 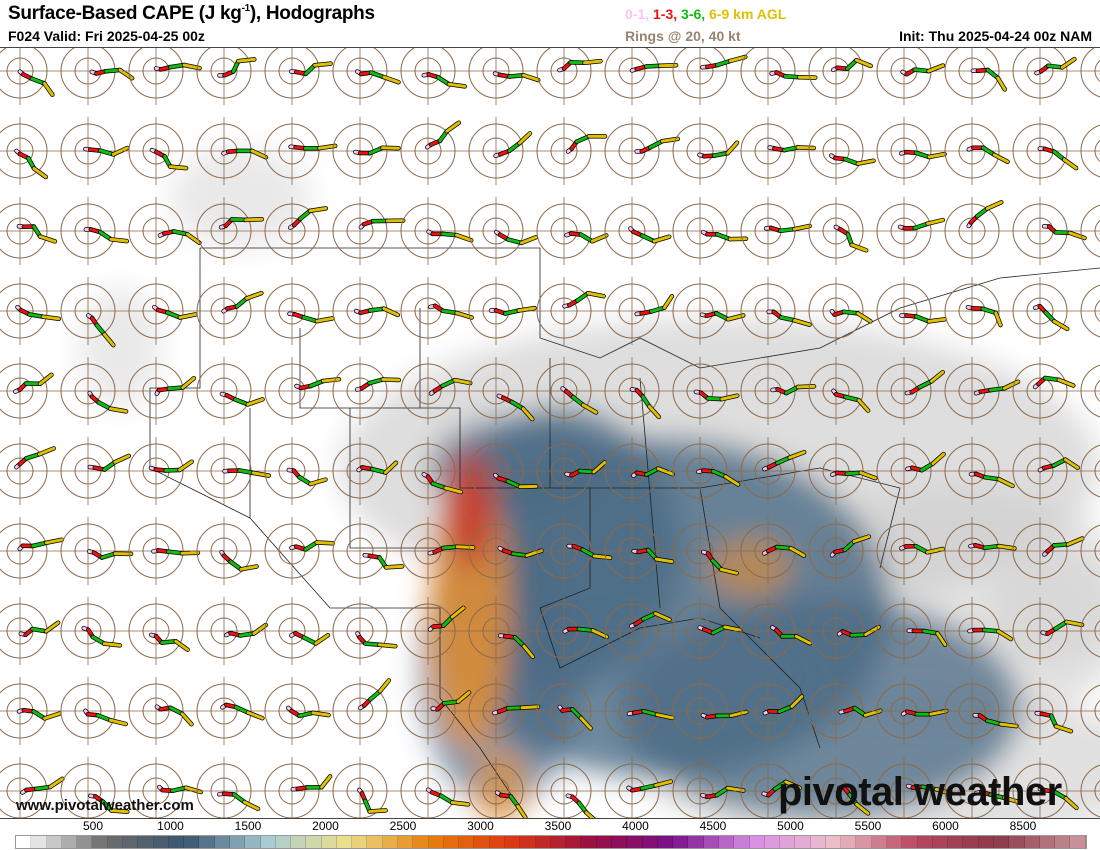 What do you see at coordinates (635, 826) in the screenshot?
I see `colorbar-label: 4000` at bounding box center [635, 826].